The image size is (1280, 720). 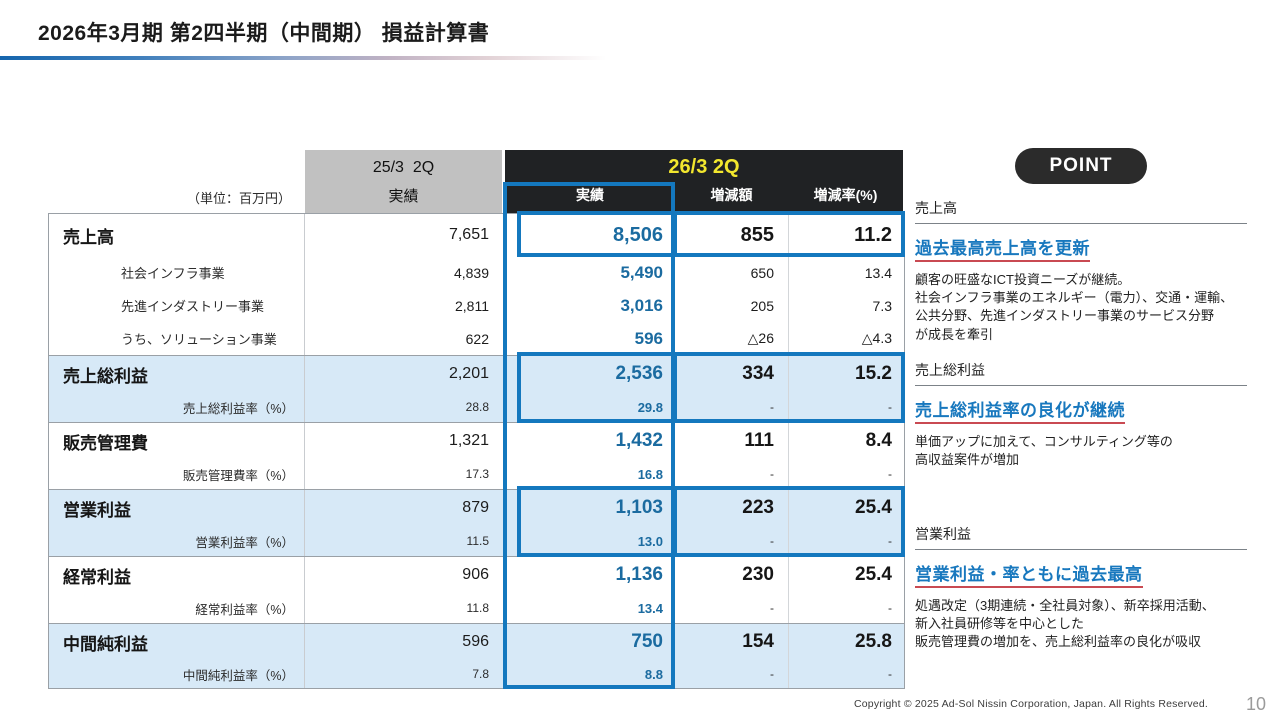 What do you see at coordinates (846, 374) in the screenshot?
I see `delta-rate-value: 15.2` at bounding box center [846, 374].